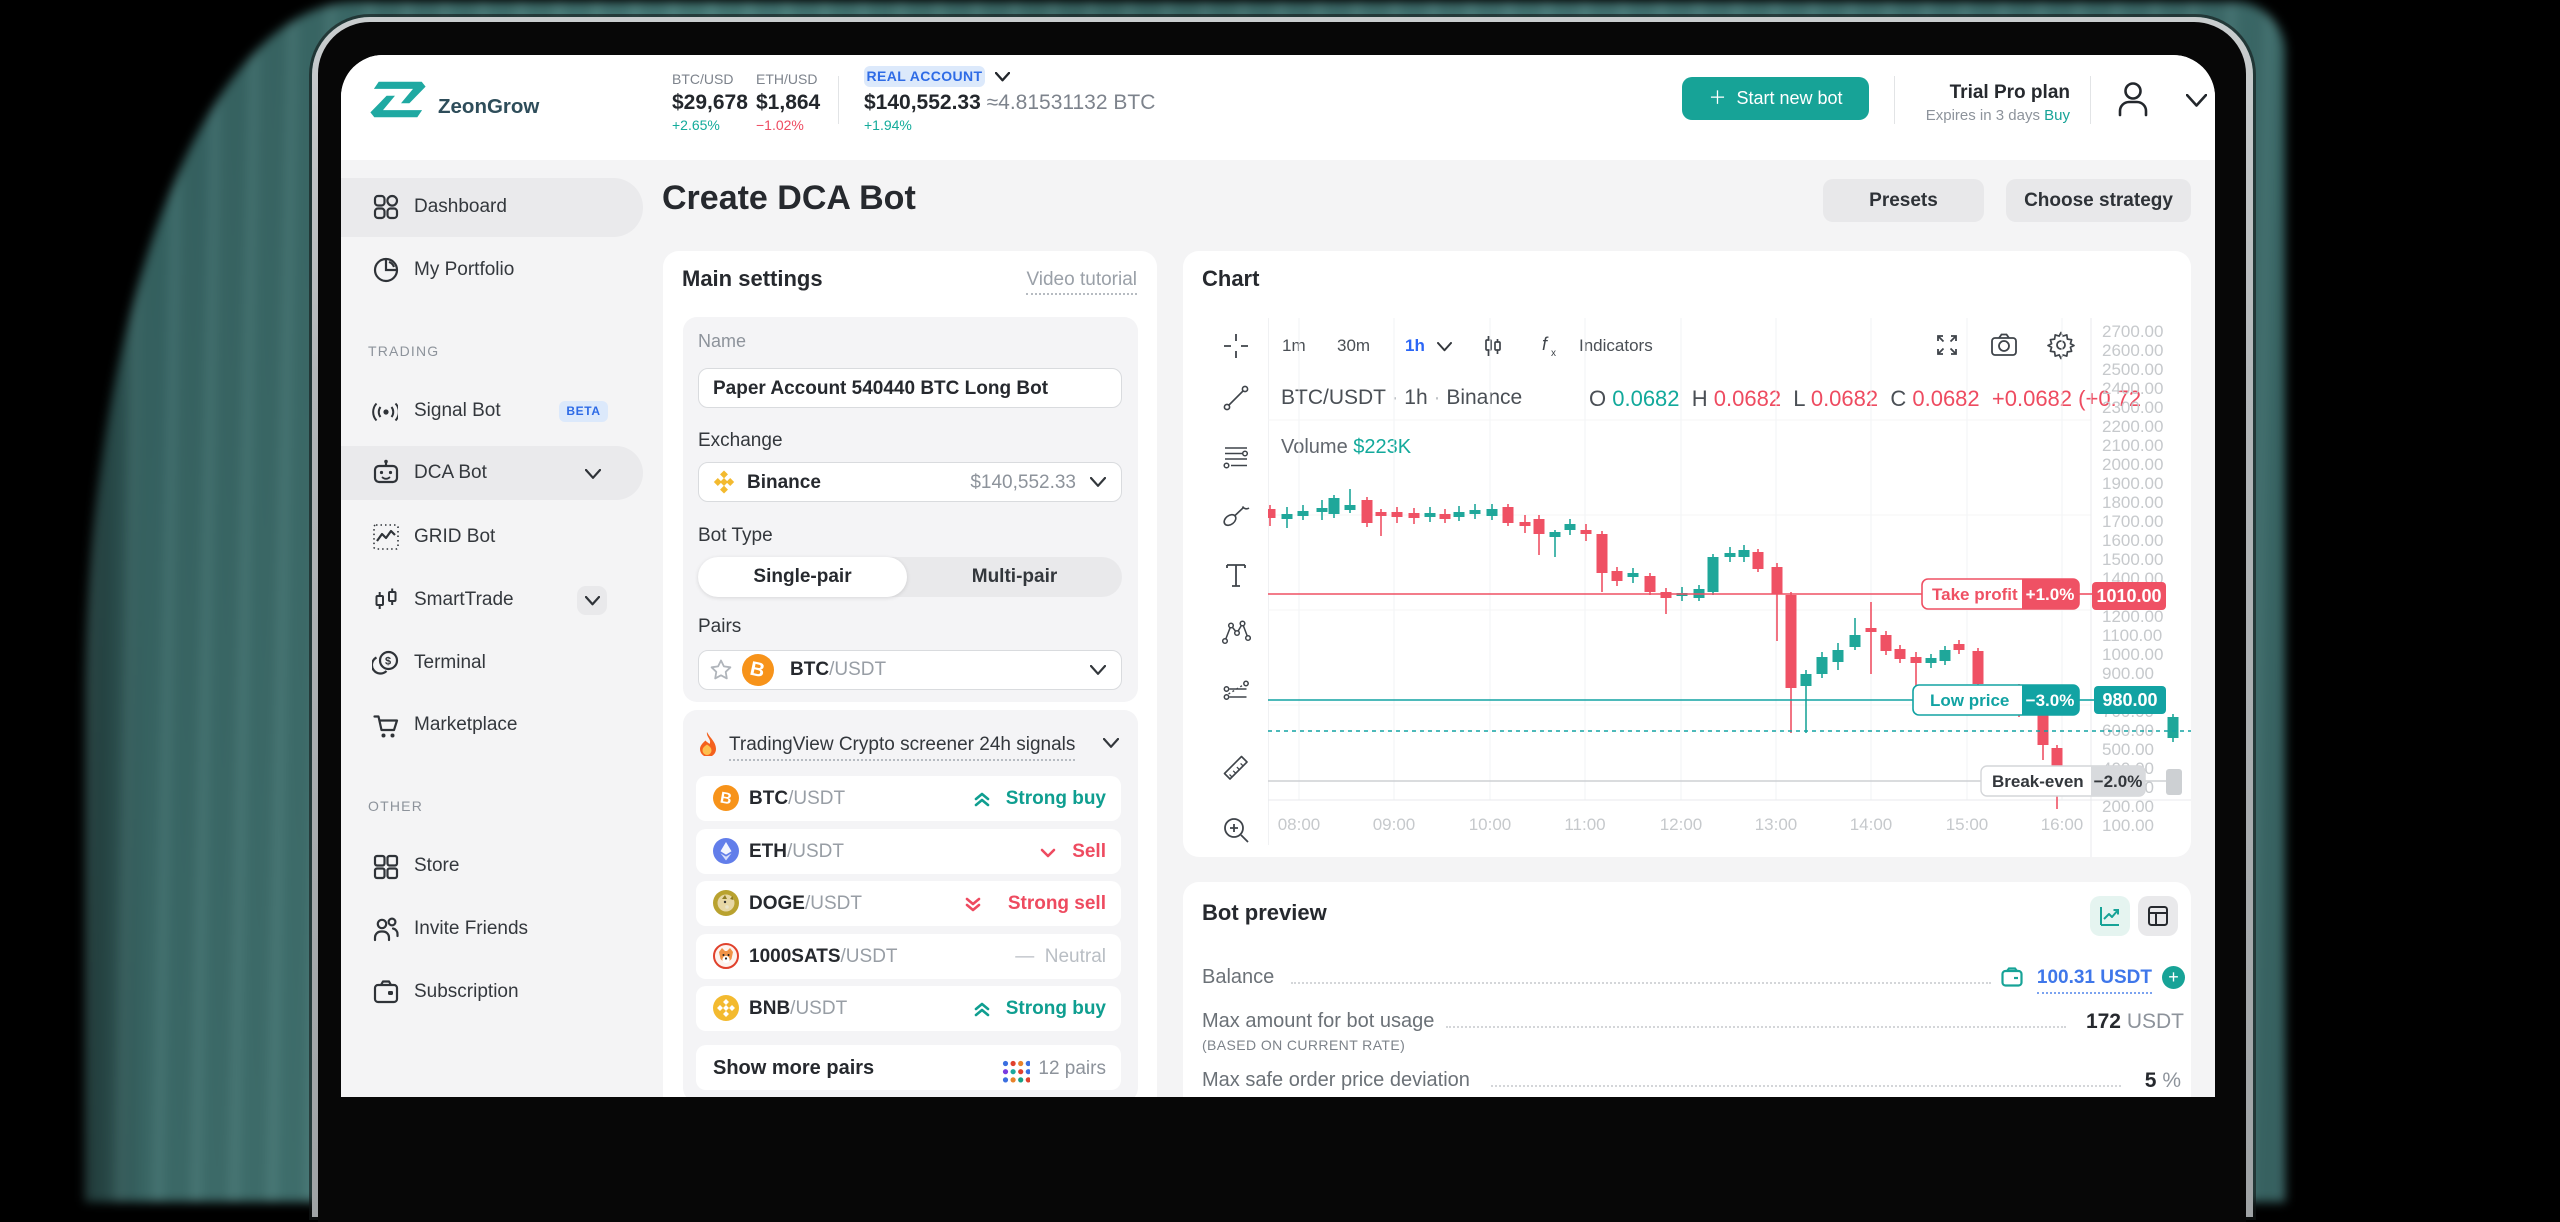 The height and width of the screenshot is (1222, 2560). What do you see at coordinates (2132, 464) in the screenshot?
I see `svg-text: 2000.00` at bounding box center [2132, 464].